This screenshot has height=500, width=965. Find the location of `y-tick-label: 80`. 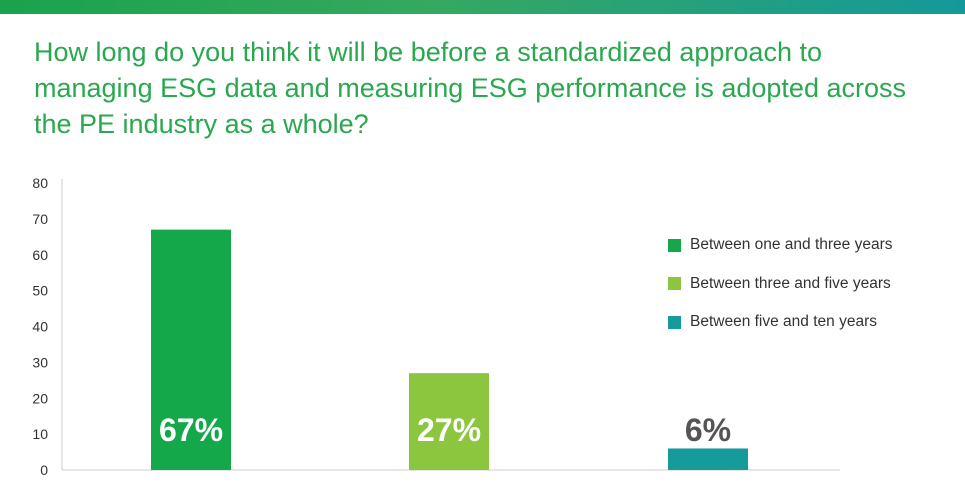

y-tick-label: 80 is located at coordinates (40, 183).